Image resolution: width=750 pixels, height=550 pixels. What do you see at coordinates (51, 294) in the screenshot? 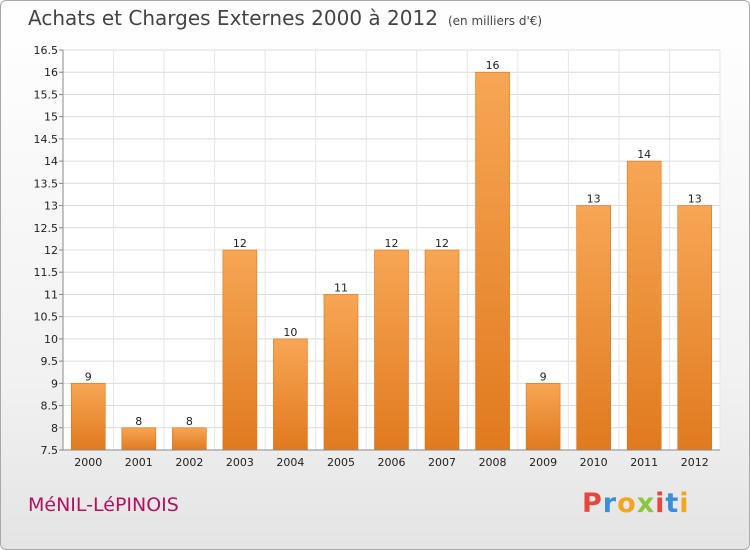
I see `y-tick-label: 11` at bounding box center [51, 294].